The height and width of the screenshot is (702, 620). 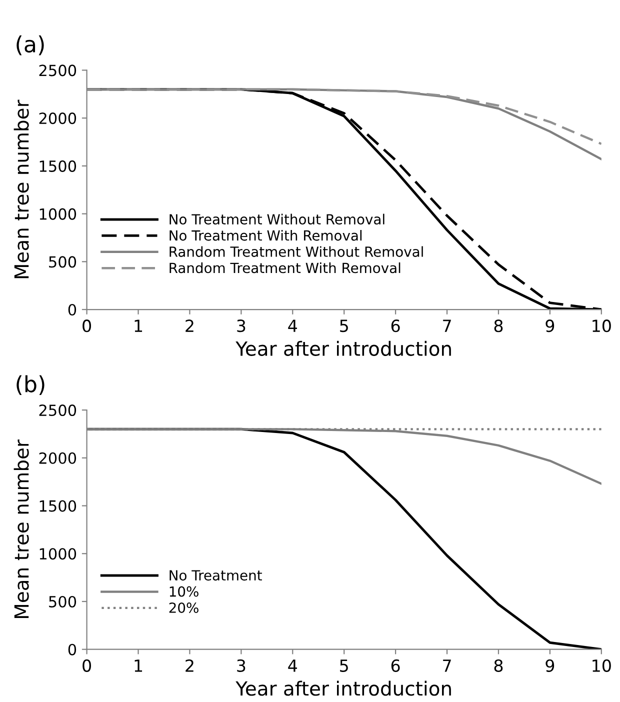 What do you see at coordinates (285, 268) in the screenshot?
I see `legend-label: Random Treatment With Removal` at bounding box center [285, 268].